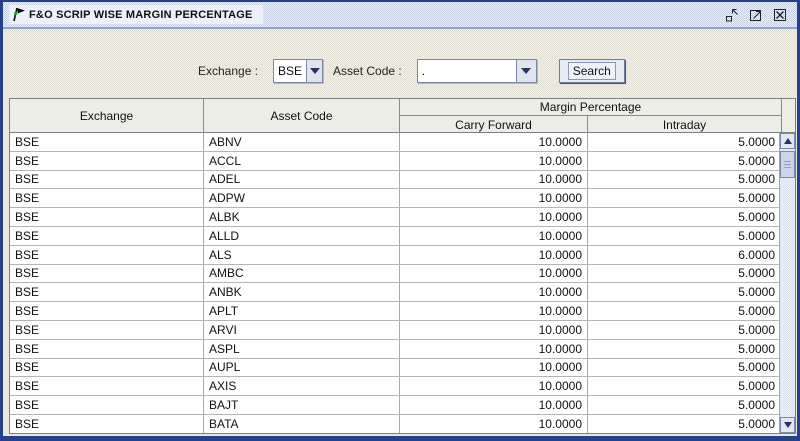  What do you see at coordinates (590, 107) in the screenshot?
I see `header-margin-percentage: Margin Percentage` at bounding box center [590, 107].